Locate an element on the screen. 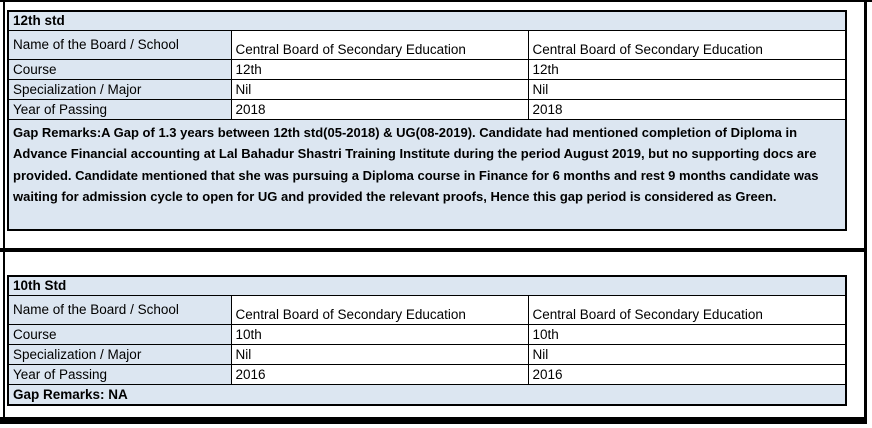  frame-top-border is located at coordinates (436, 1).